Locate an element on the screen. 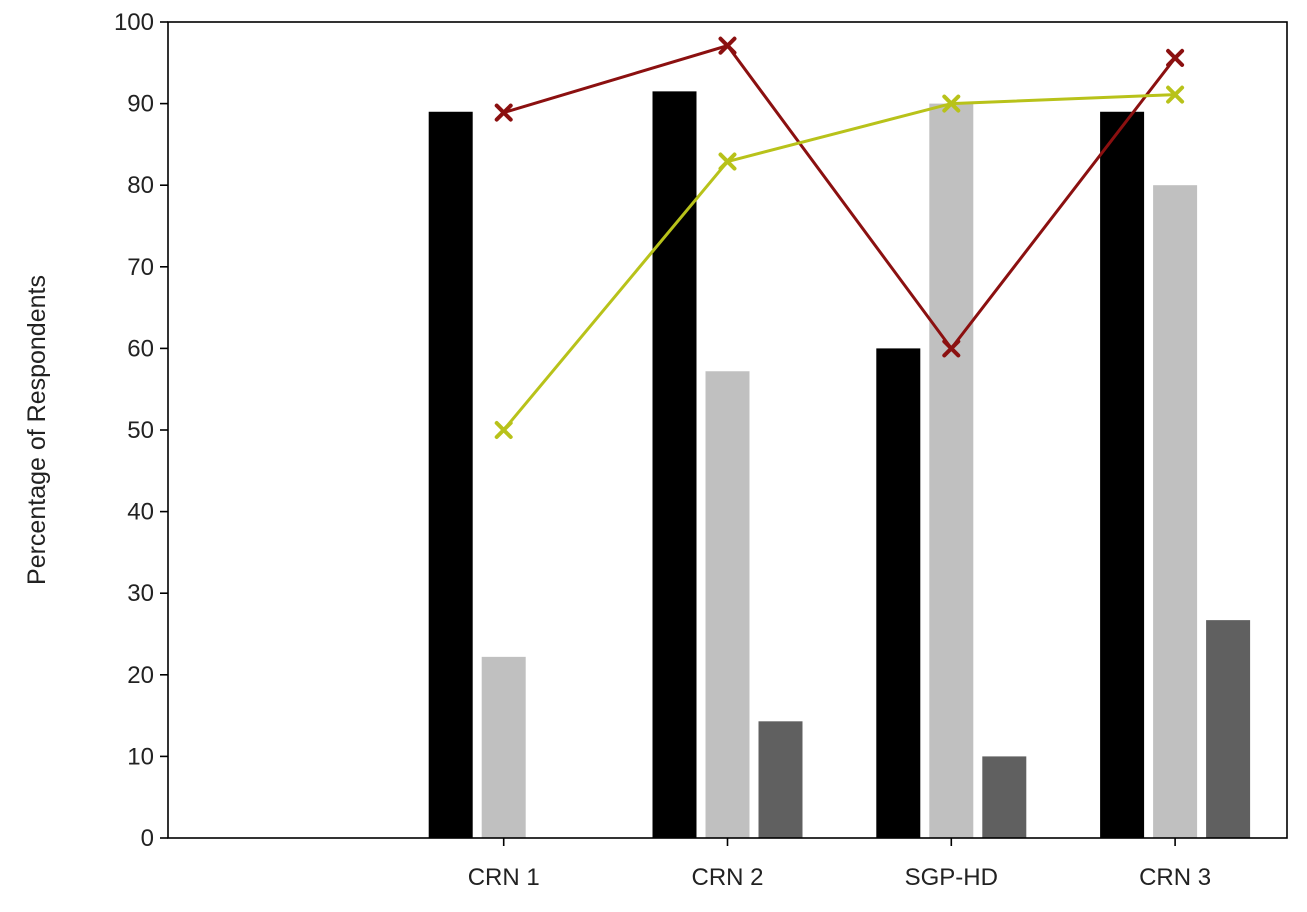 Image resolution: width=1307 pixels, height=912 pixels. x-category-label: SGP-HD is located at coordinates (951, 877).